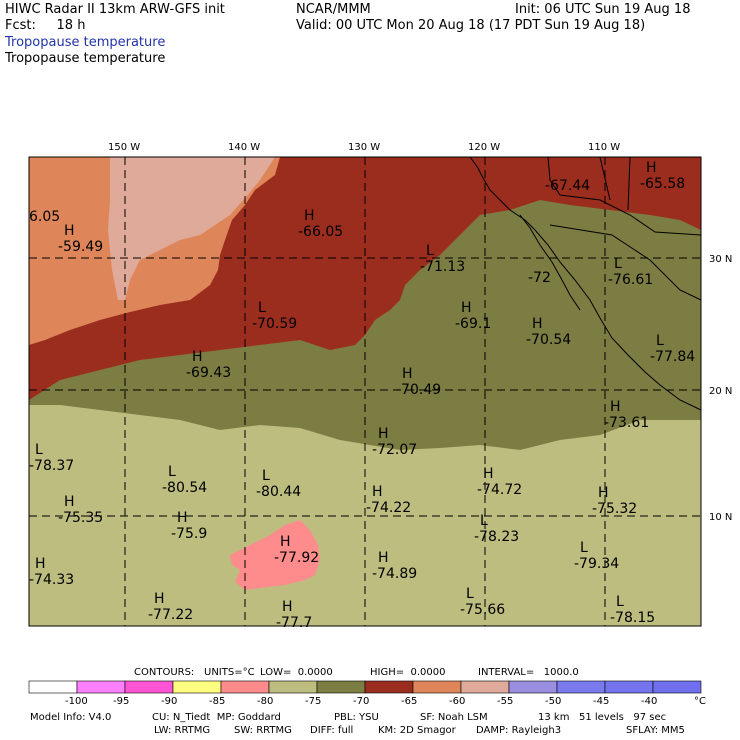  I want to click on colorbar-tick-label: -40, so click(649, 701).